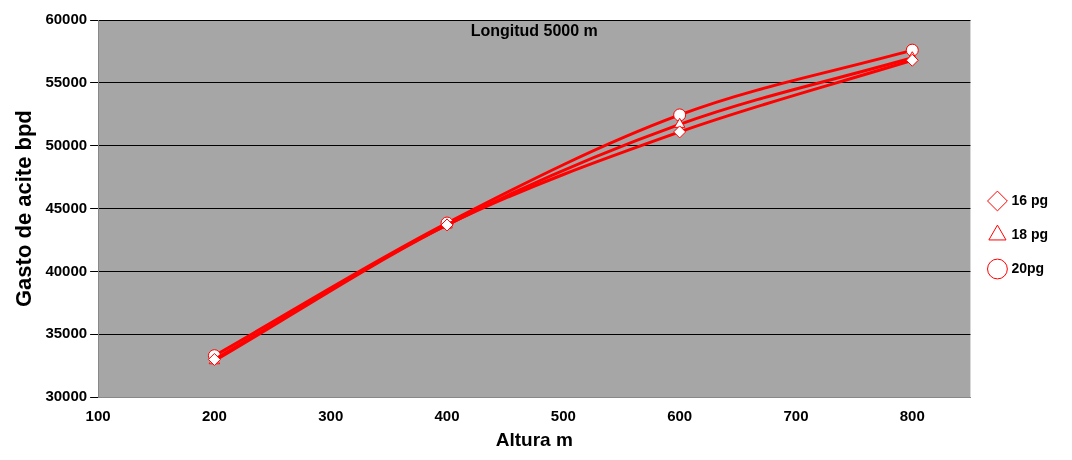 The image size is (1072, 460). Describe the element at coordinates (66, 396) in the screenshot. I see `y-tick-label: 30000` at that location.